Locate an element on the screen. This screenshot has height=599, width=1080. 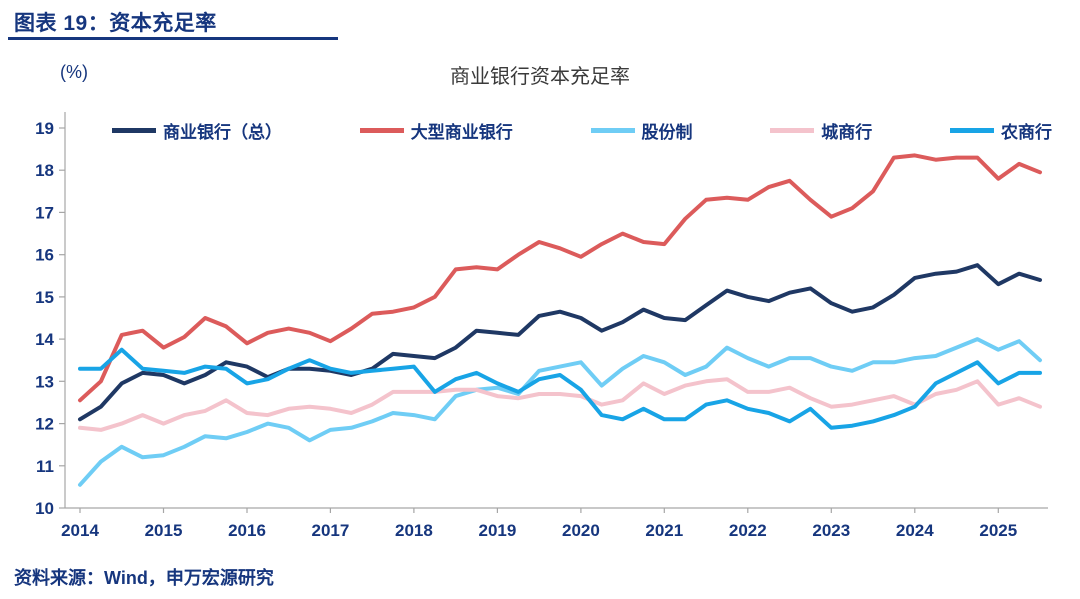
y-tick-label: 11 is located at coordinates (45, 466).